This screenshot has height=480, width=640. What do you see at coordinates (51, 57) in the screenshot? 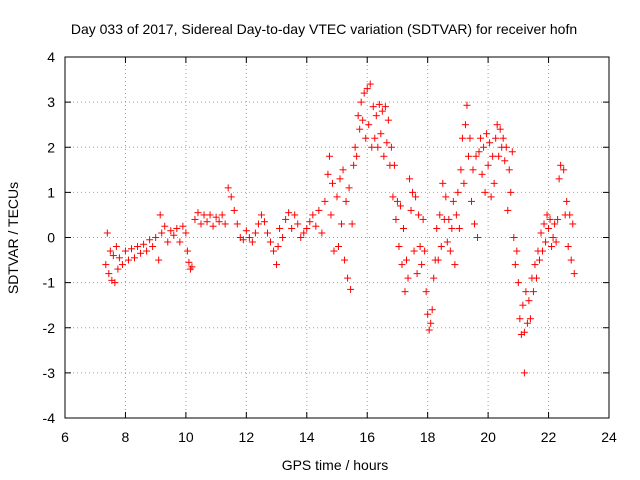
I see `y-tick-label: 4` at bounding box center [51, 57].